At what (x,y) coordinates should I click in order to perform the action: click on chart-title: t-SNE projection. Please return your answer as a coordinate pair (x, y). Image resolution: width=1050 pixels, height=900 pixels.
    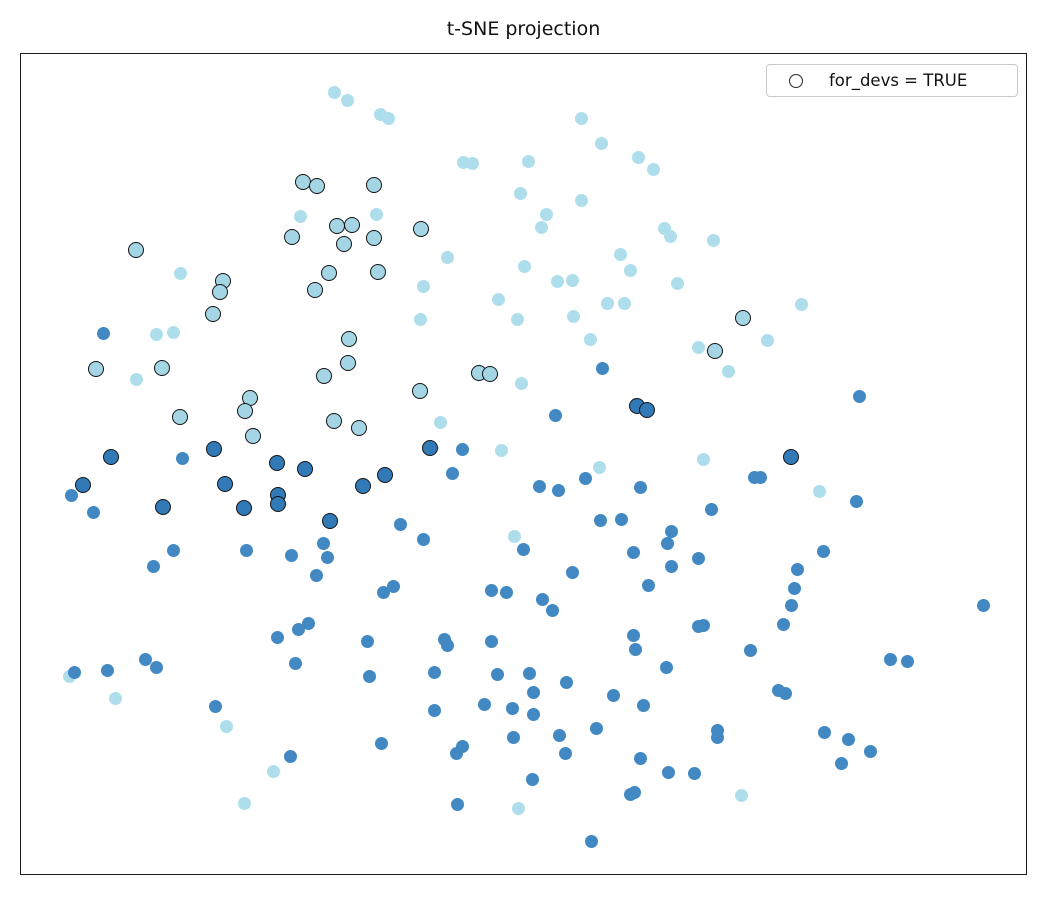
    Looking at the image, I should click on (523, 29).